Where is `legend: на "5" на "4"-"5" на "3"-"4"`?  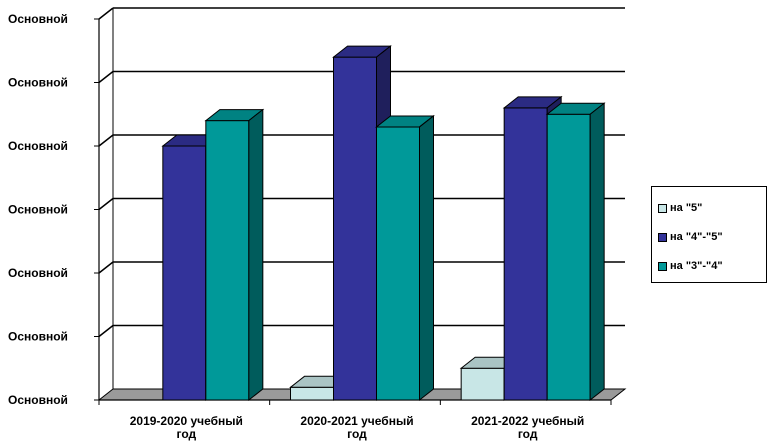 legend: на "5" на "4"-"5" на "3"-"4" is located at coordinates (709, 234).